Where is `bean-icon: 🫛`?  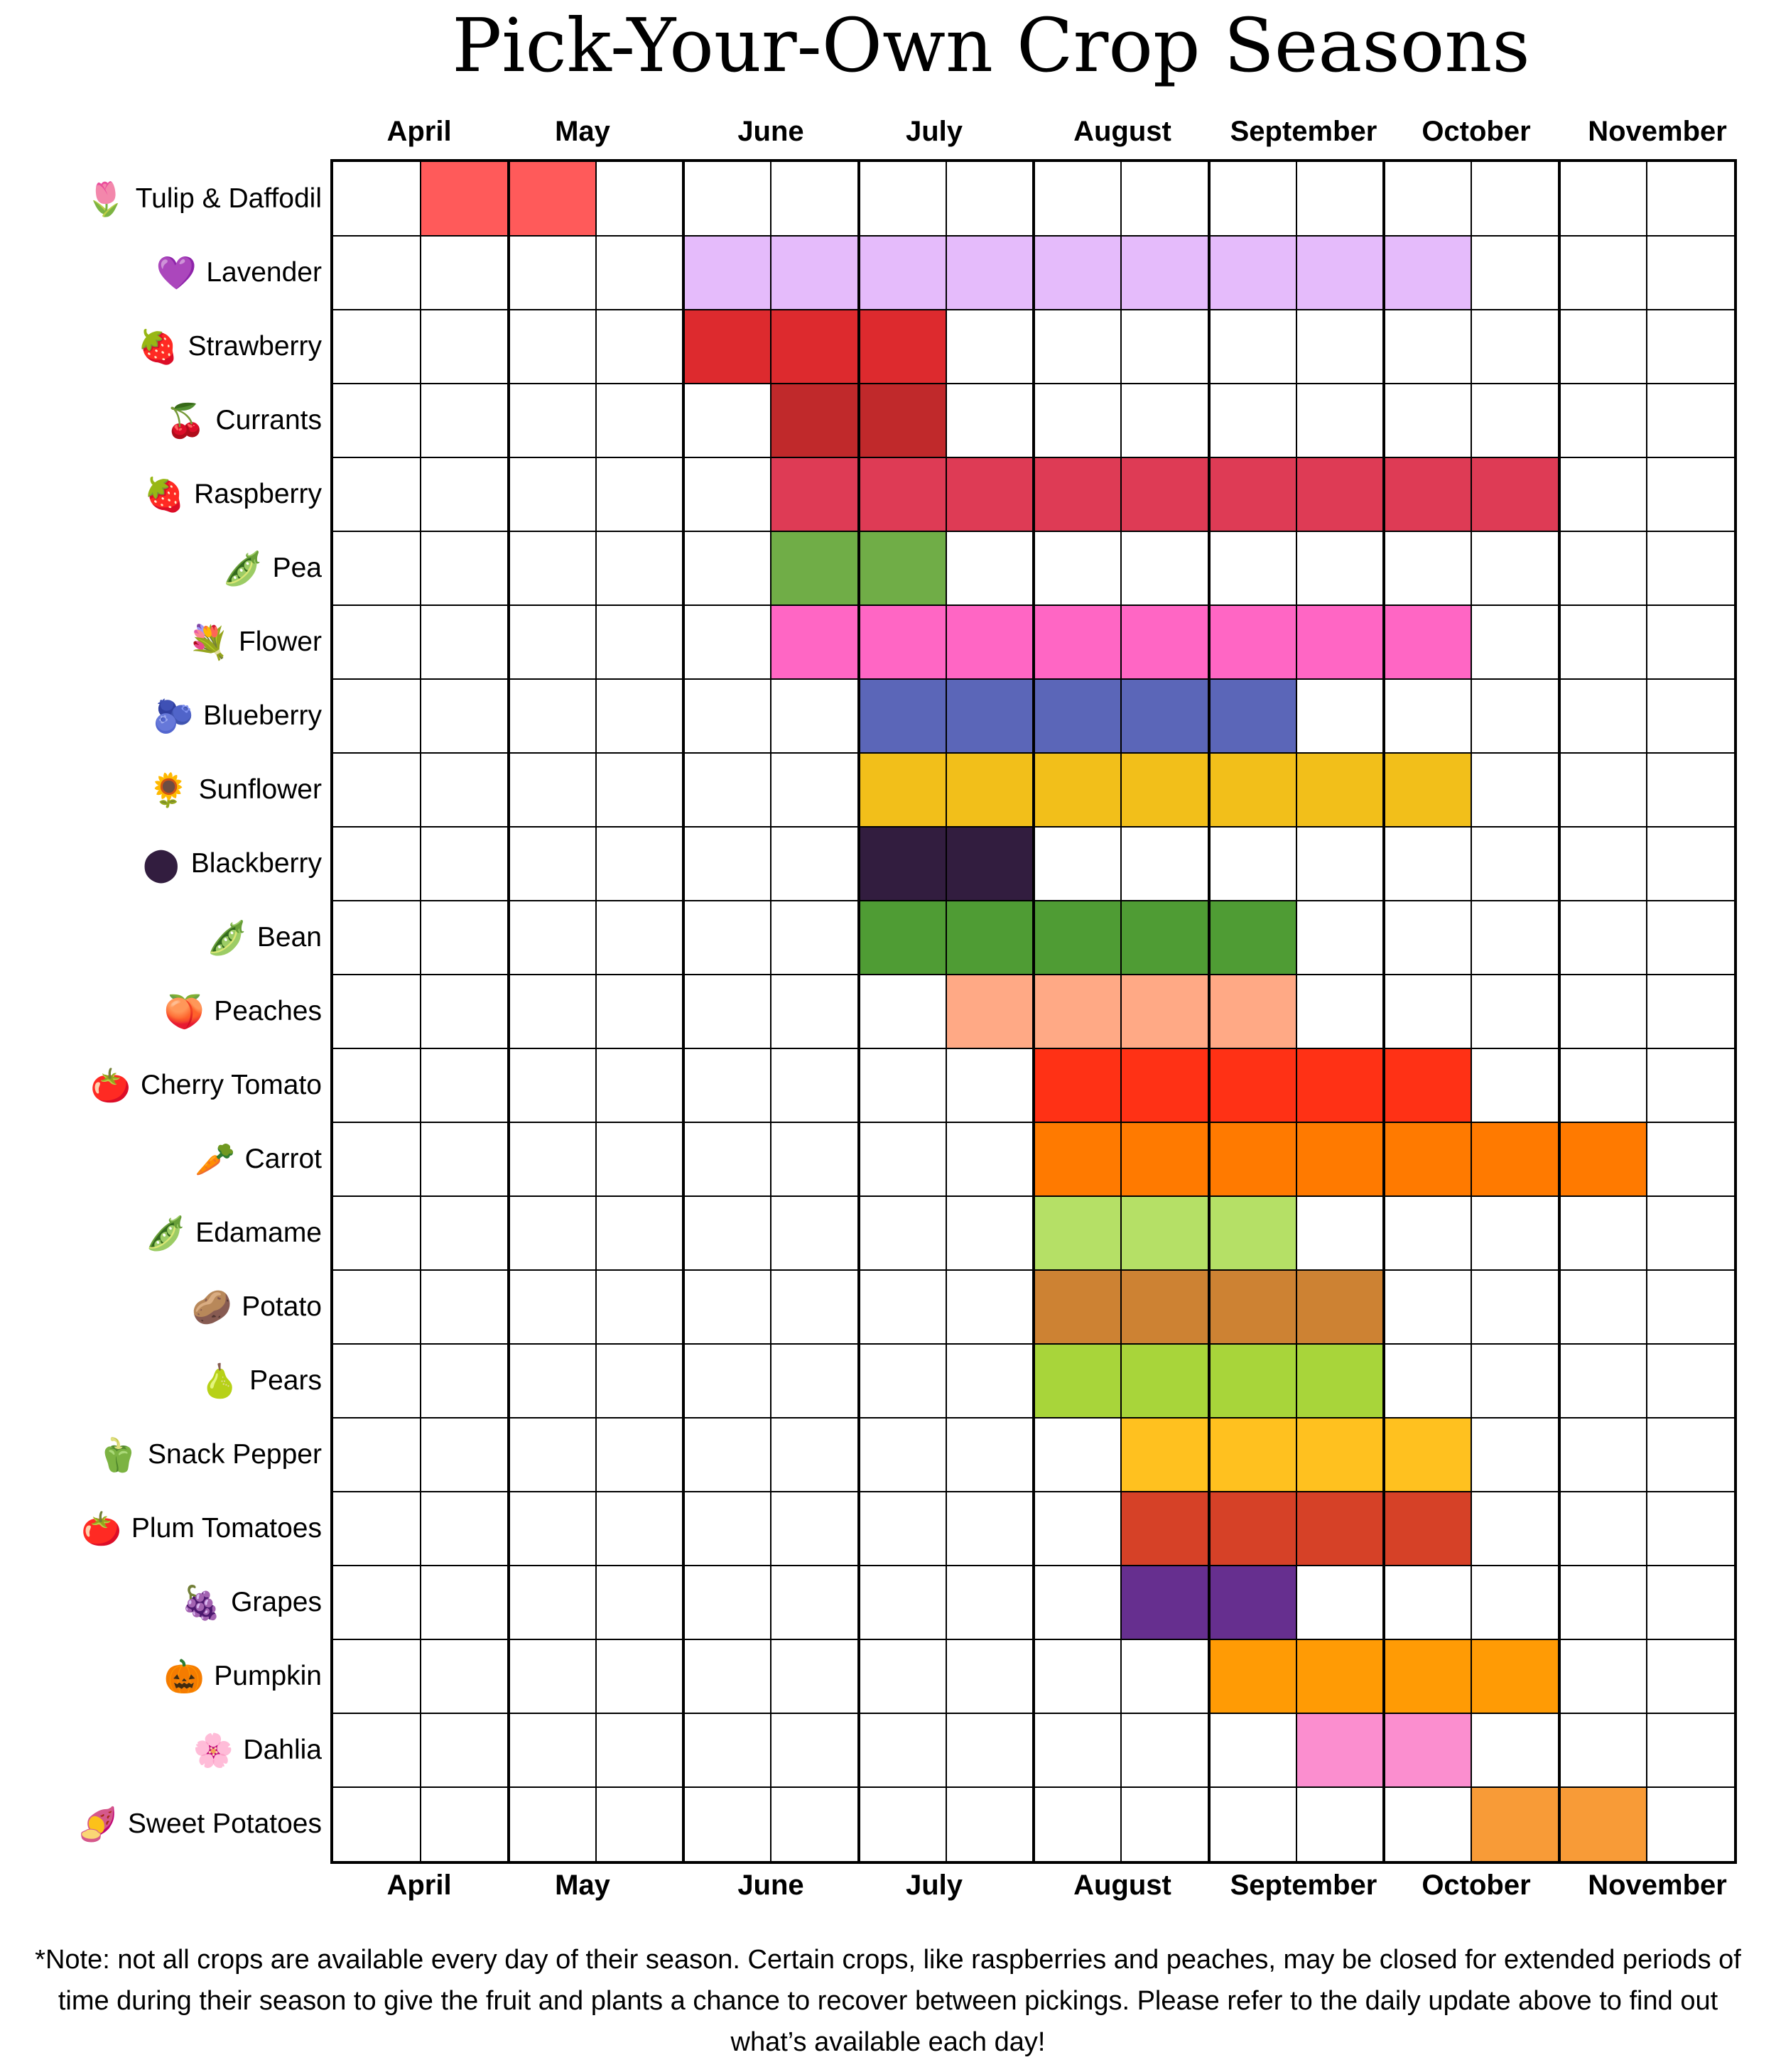 bean-icon: 🫛 is located at coordinates (227, 937).